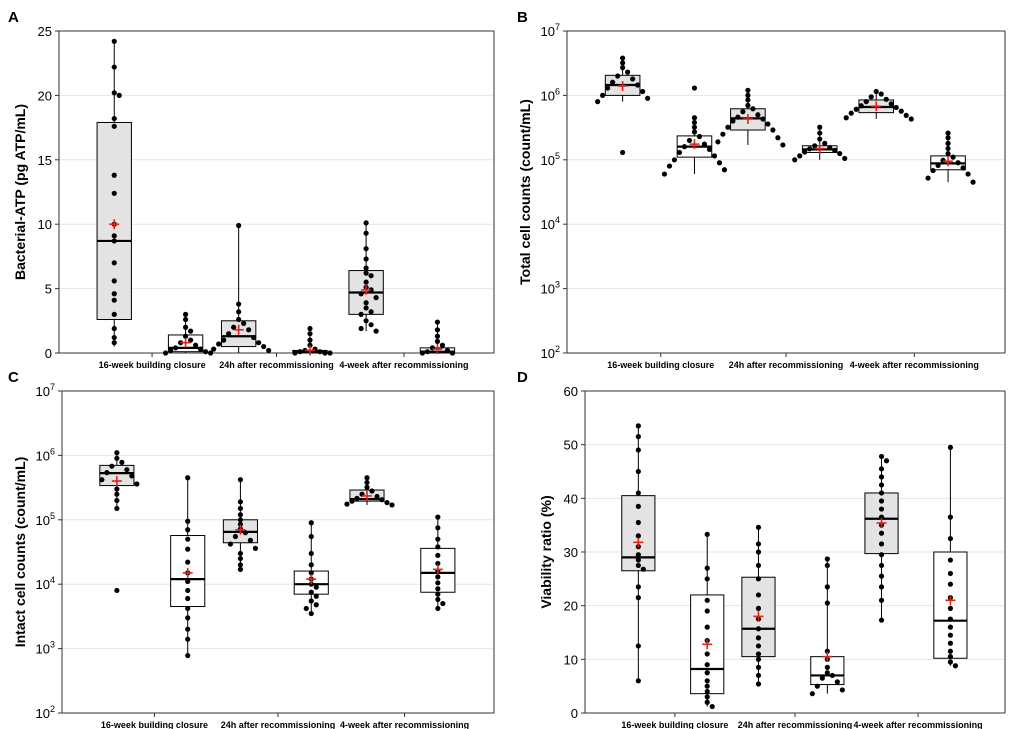 Image resolution: width=1020 pixels, height=729 pixels. What do you see at coordinates (13, 17) in the screenshot?
I see `panel-label: A` at bounding box center [13, 17].